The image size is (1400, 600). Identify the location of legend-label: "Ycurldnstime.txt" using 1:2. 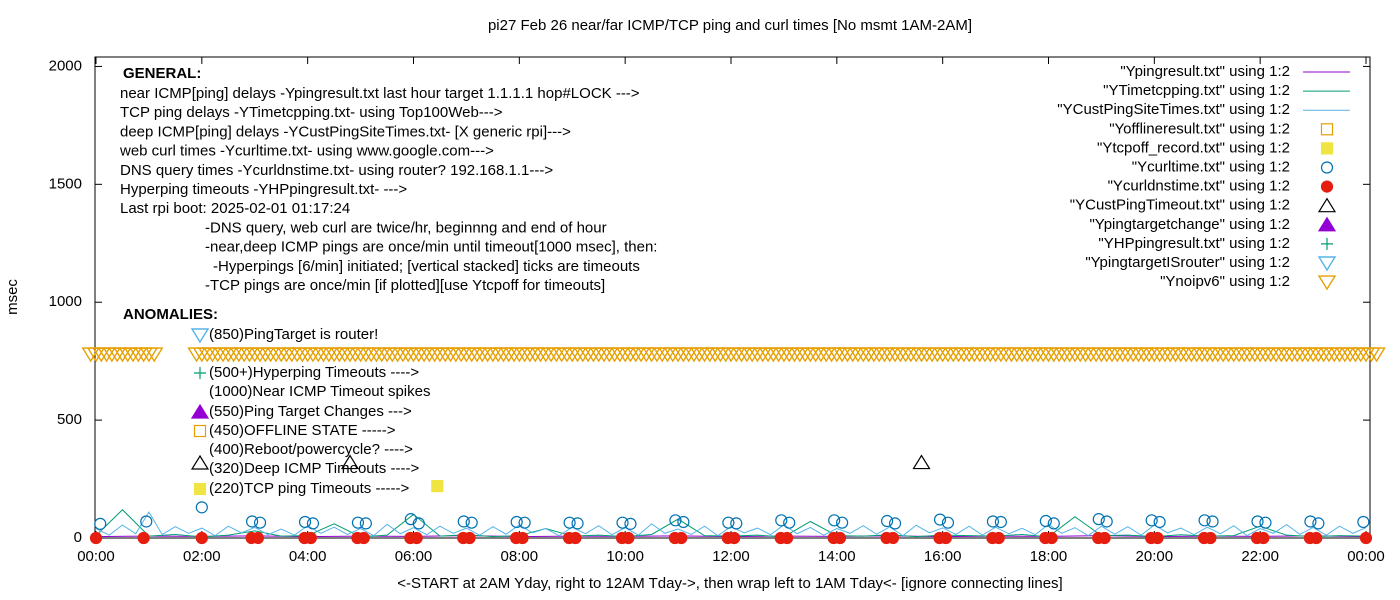
(1199, 186).